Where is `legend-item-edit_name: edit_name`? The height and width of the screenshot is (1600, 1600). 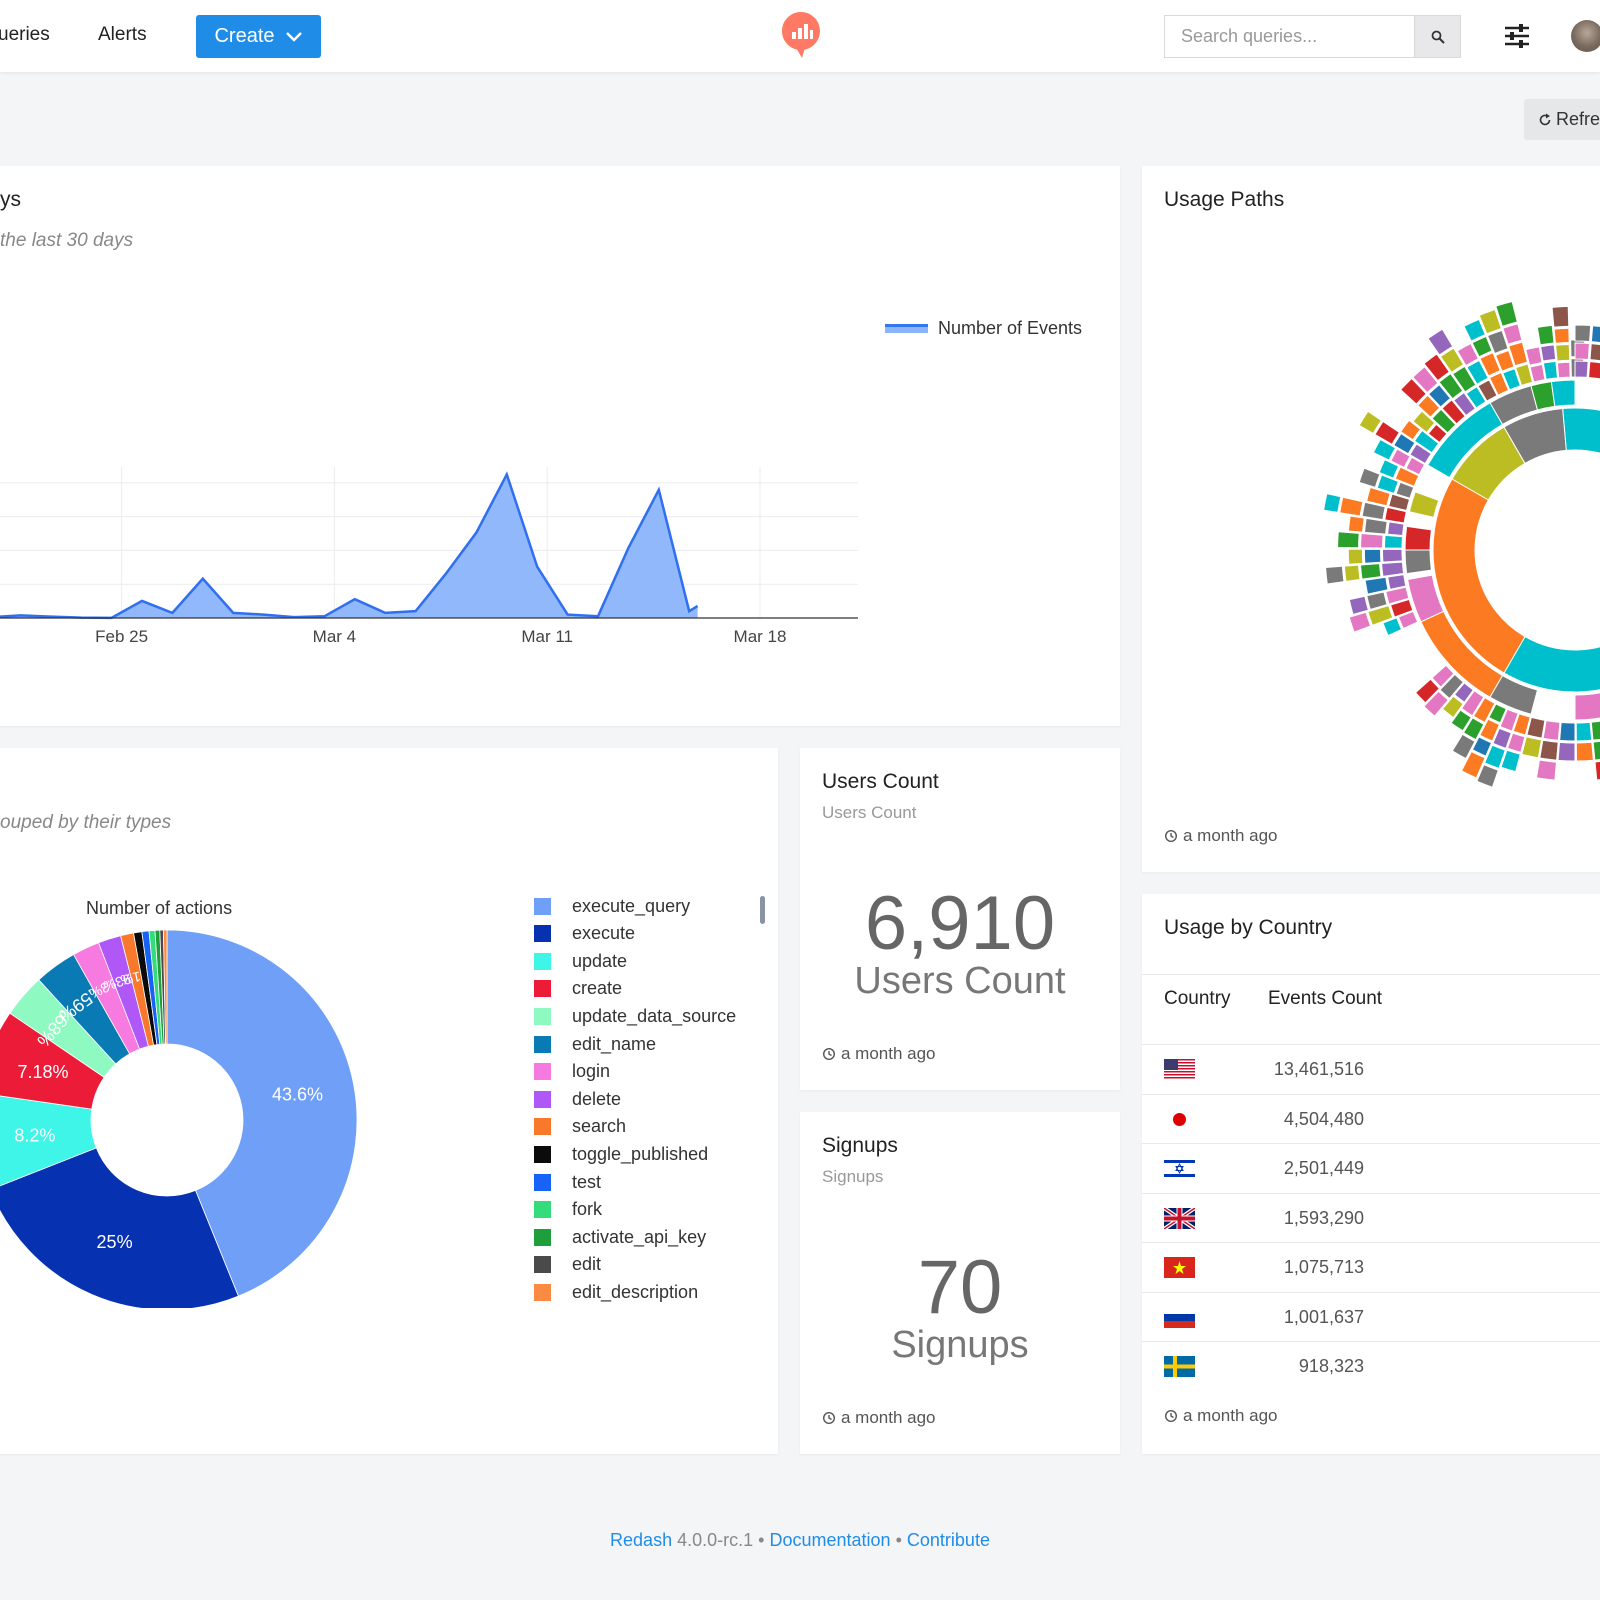
legend-item-edit_name: edit_name is located at coordinates (595, 1044).